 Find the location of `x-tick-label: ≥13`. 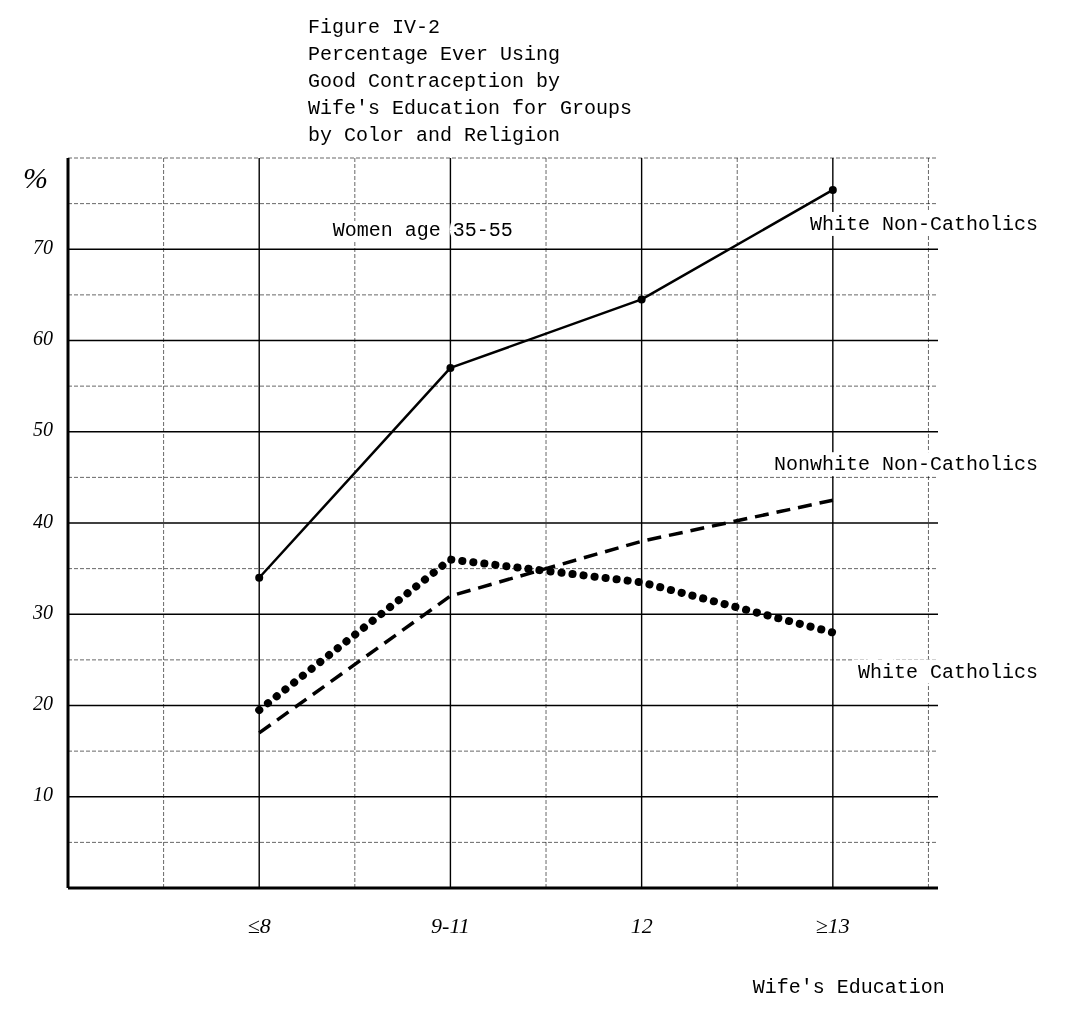

x-tick-label: ≥13 is located at coordinates (832, 925).